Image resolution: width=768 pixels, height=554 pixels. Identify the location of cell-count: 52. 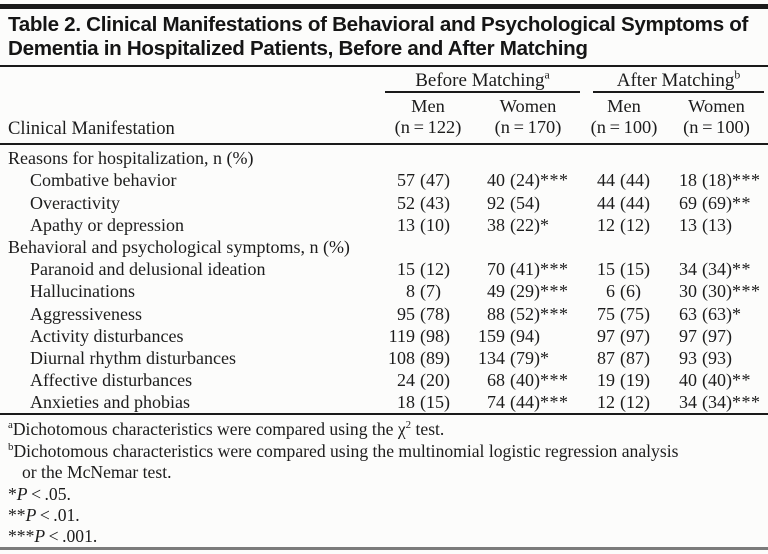
(406, 202).